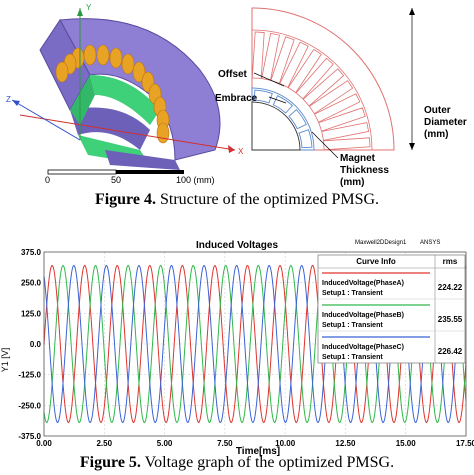 The image size is (474, 475). I want to click on x-tick-label: 12.50, so click(345, 443).